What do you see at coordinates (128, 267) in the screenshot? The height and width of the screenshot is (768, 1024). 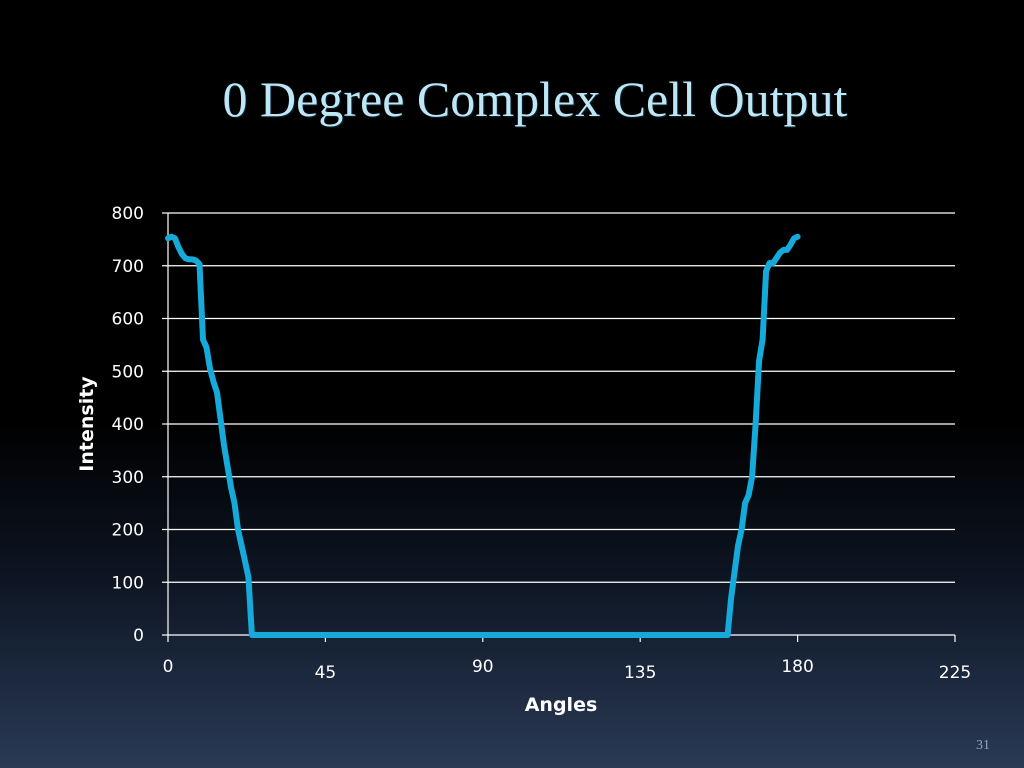 I see `y-tick-label: 700` at bounding box center [128, 267].